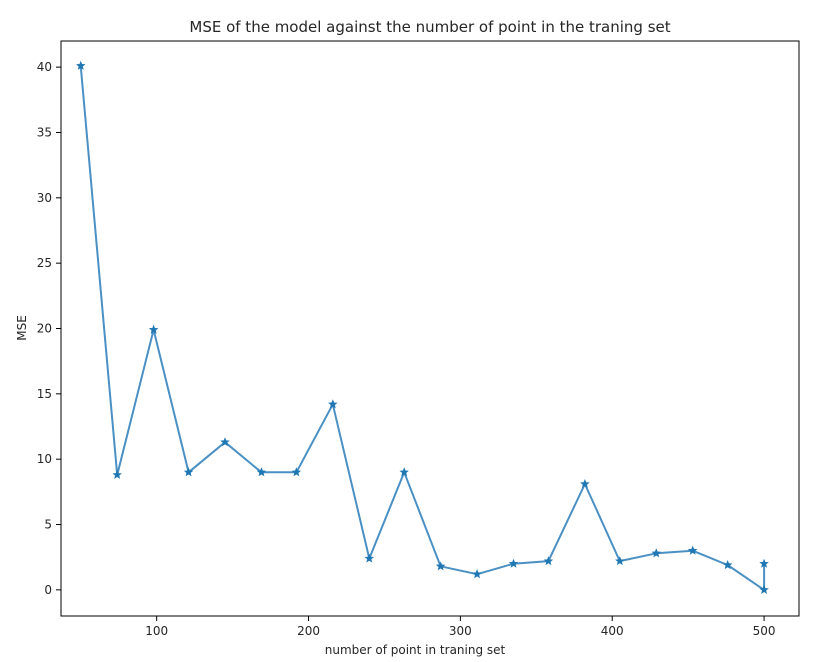  What do you see at coordinates (44, 132) in the screenshot?
I see `y-tick-label: 35` at bounding box center [44, 132].